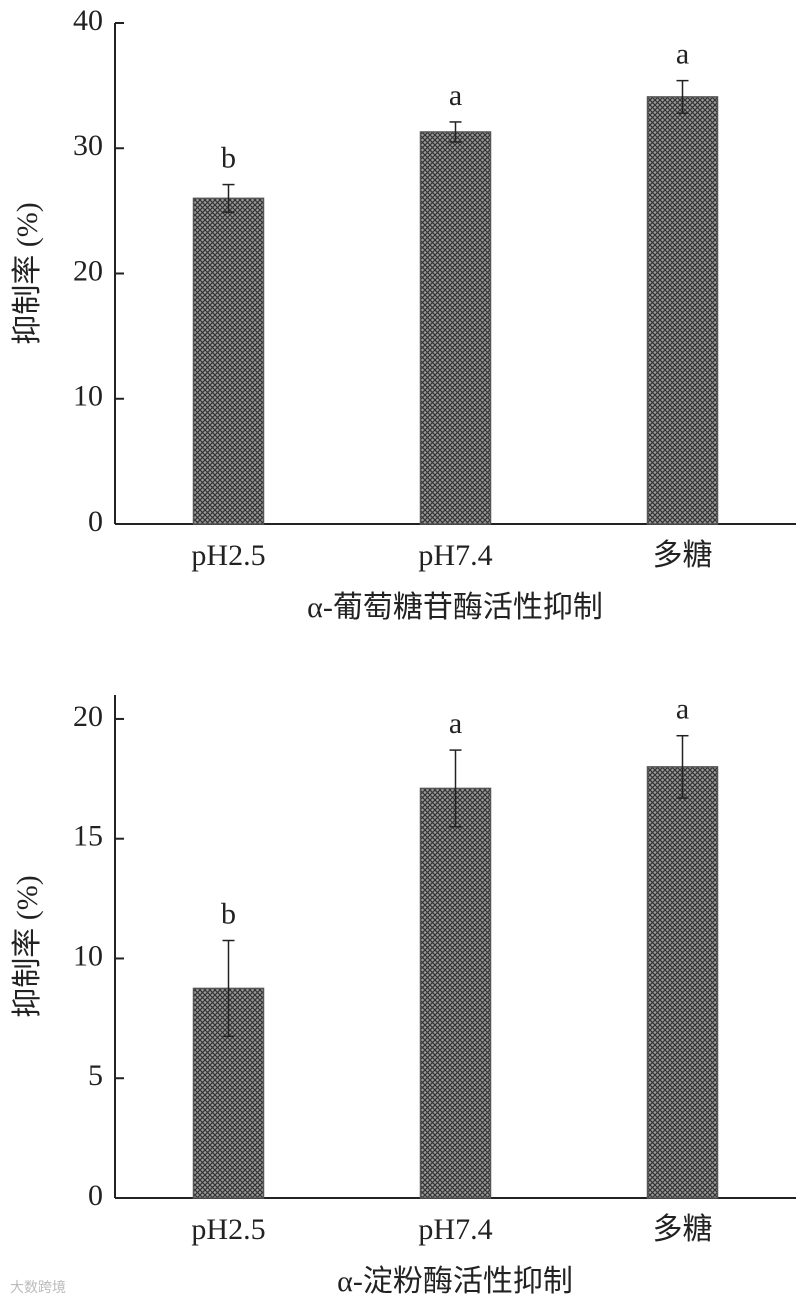  What do you see at coordinates (88, 20) in the screenshot?
I see `y-tick-label: 40` at bounding box center [88, 20].